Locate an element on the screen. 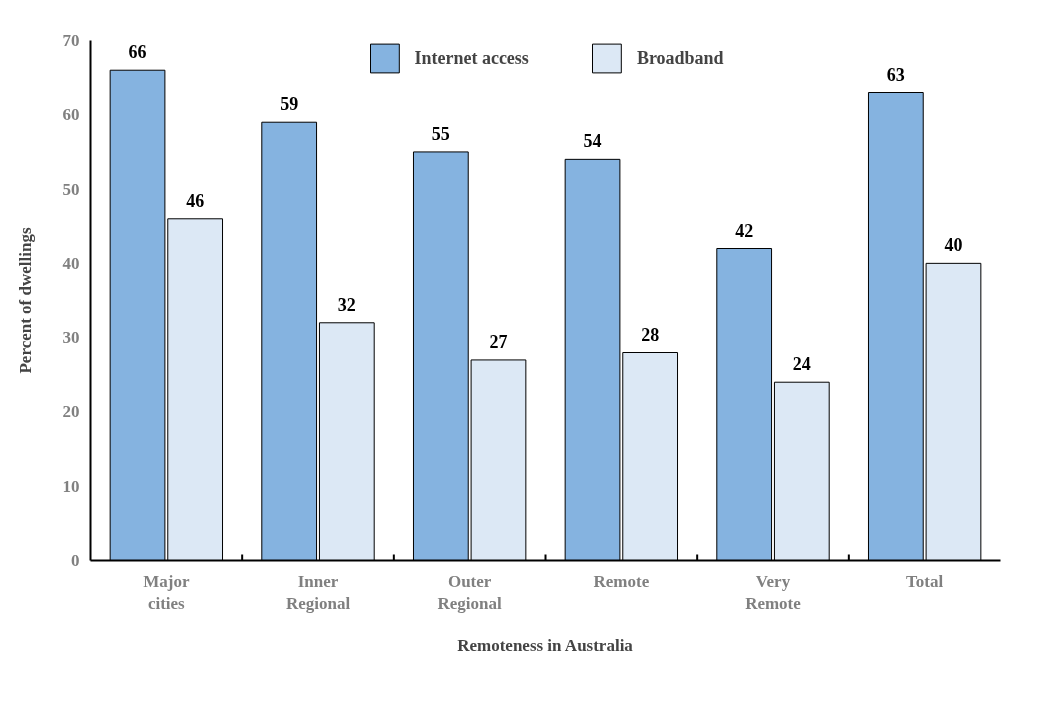 Image resolution: width=1046 pixels, height=708 pixels. x-axis-title: Remoteness in Australia is located at coordinates (545, 646).